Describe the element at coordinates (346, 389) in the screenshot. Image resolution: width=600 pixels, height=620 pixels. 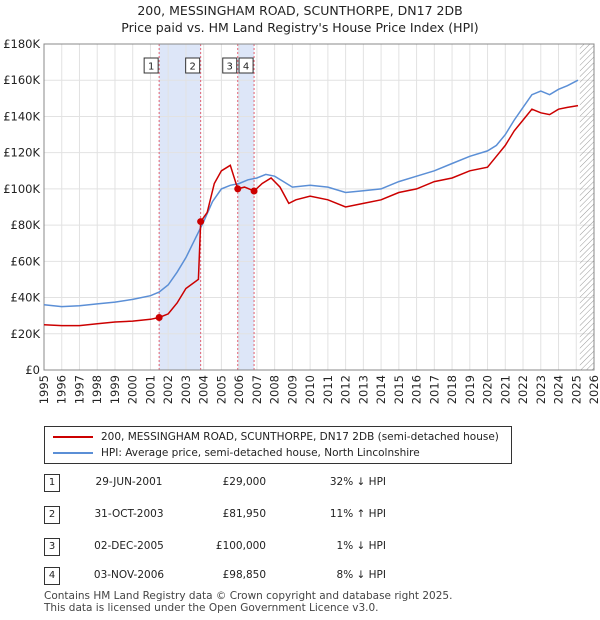
I see `x-tick-label: 2012` at that location.